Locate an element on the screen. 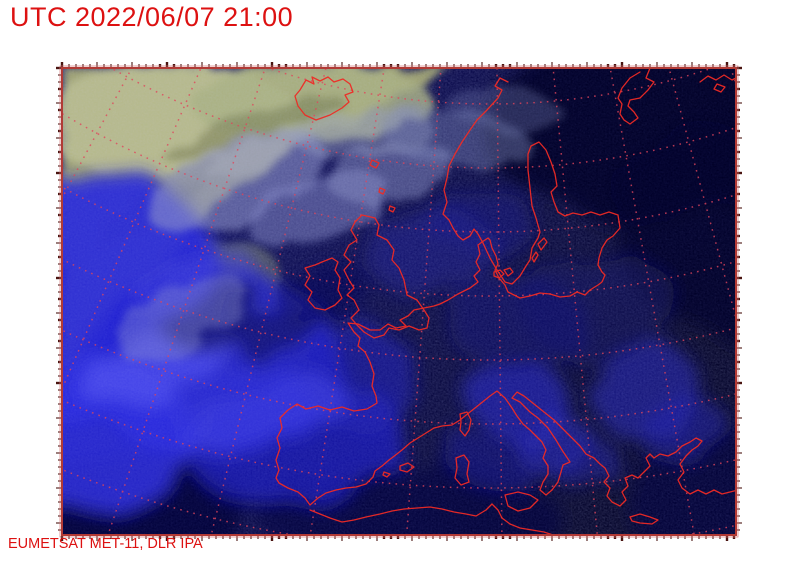  page-title: UTC 2022/06/07 21:00 is located at coordinates (152, 17).